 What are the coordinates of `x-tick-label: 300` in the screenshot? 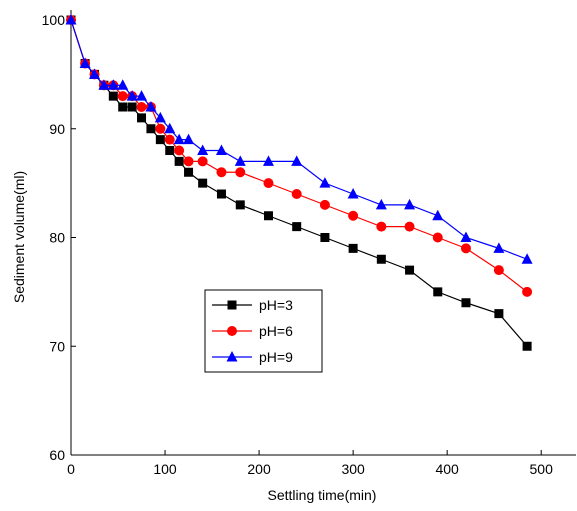 It's located at (353, 469).